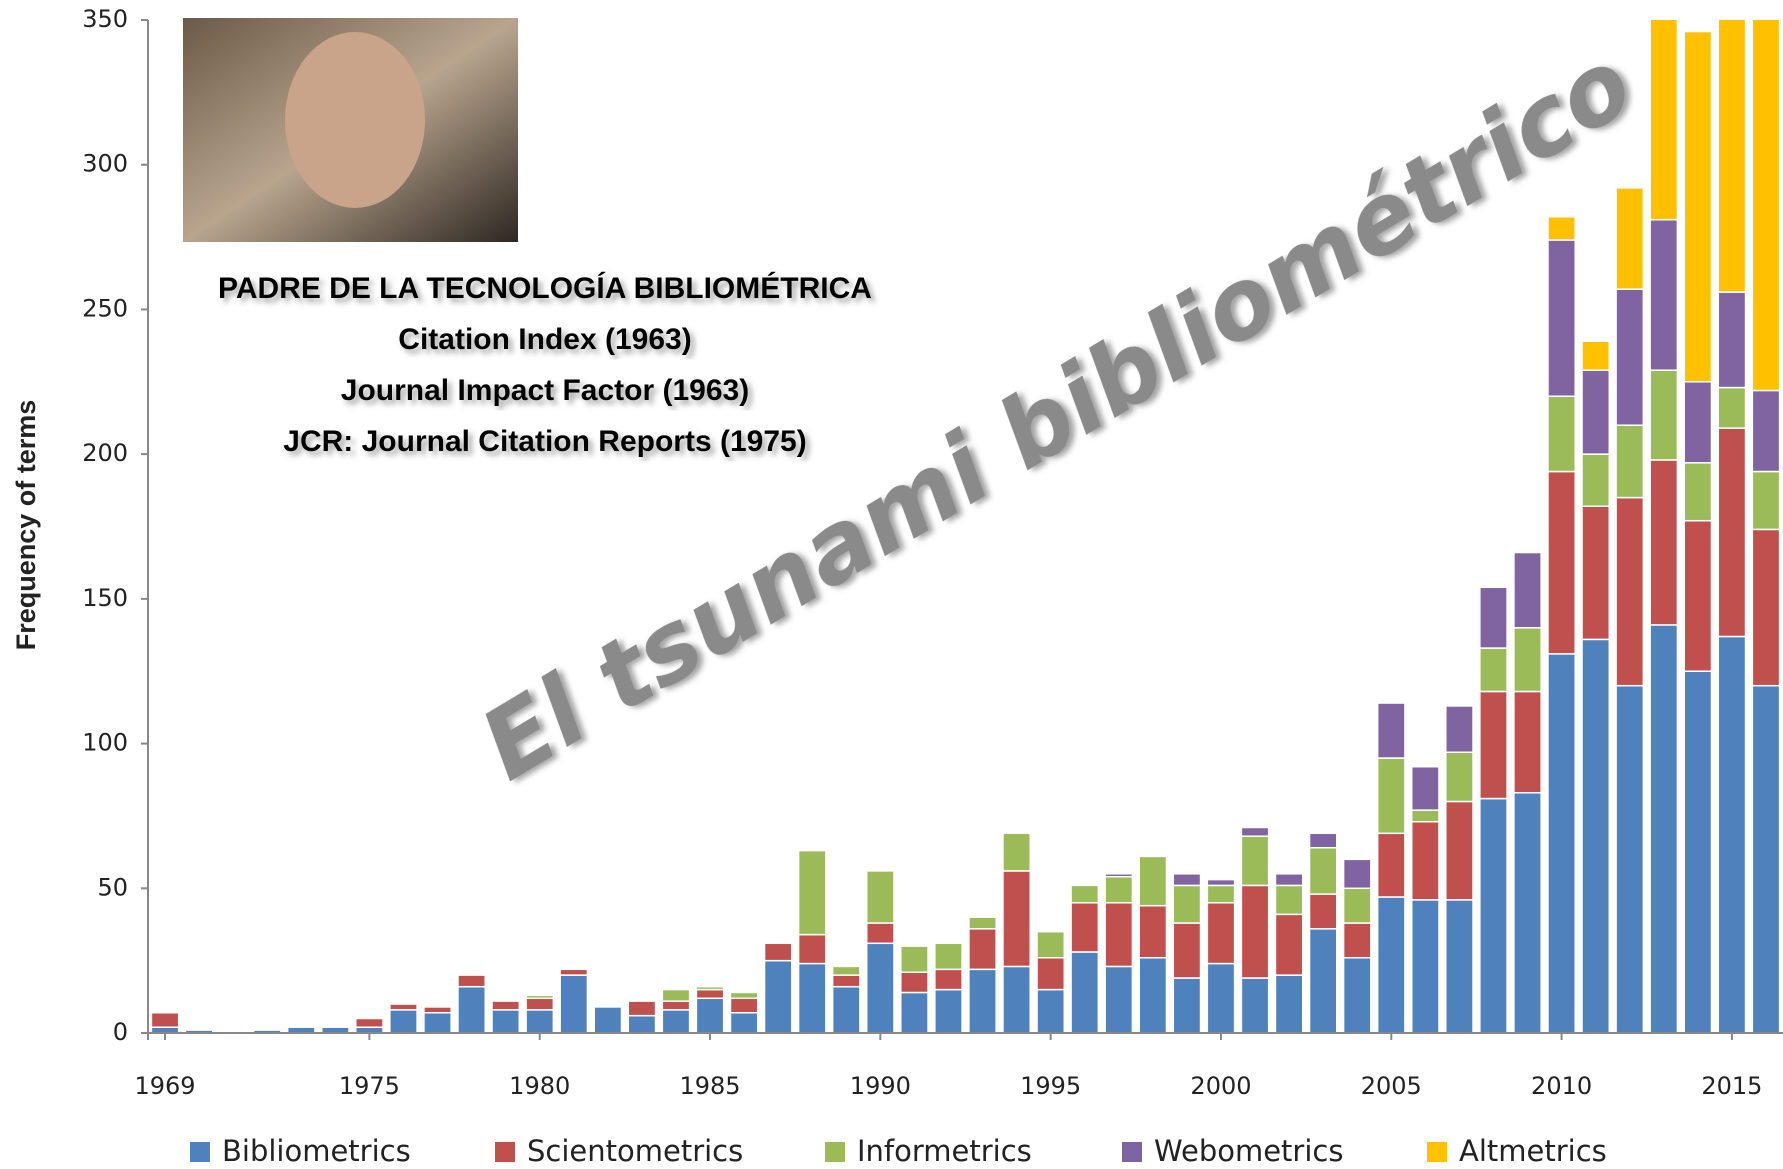  Describe the element at coordinates (709, 1086) in the screenshot. I see `x-tick-label: 1985` at that location.